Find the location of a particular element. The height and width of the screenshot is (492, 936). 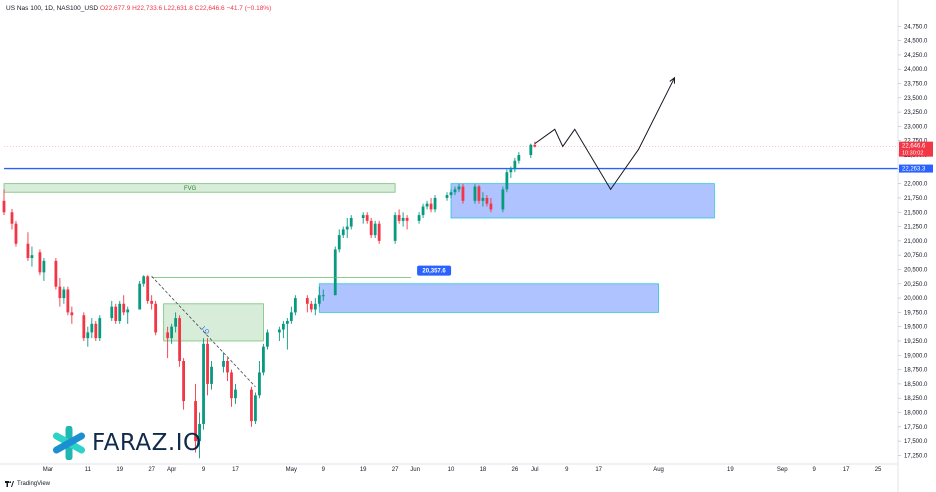

price-tick-label: 18,750.0 is located at coordinates (916, 371).